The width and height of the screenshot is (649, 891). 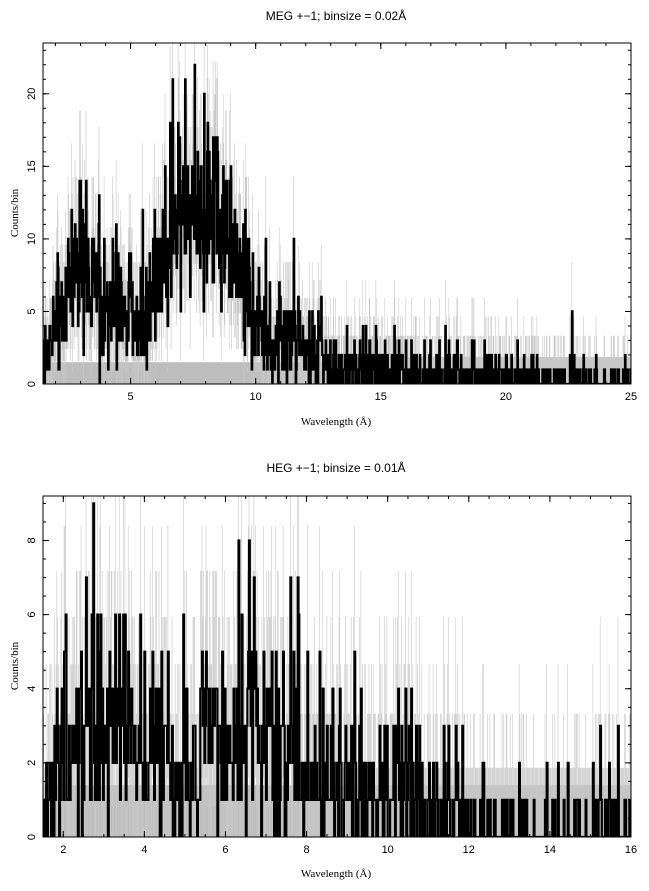 What do you see at coordinates (32, 94) in the screenshot?
I see `meg-y-tick-label: 20` at bounding box center [32, 94].